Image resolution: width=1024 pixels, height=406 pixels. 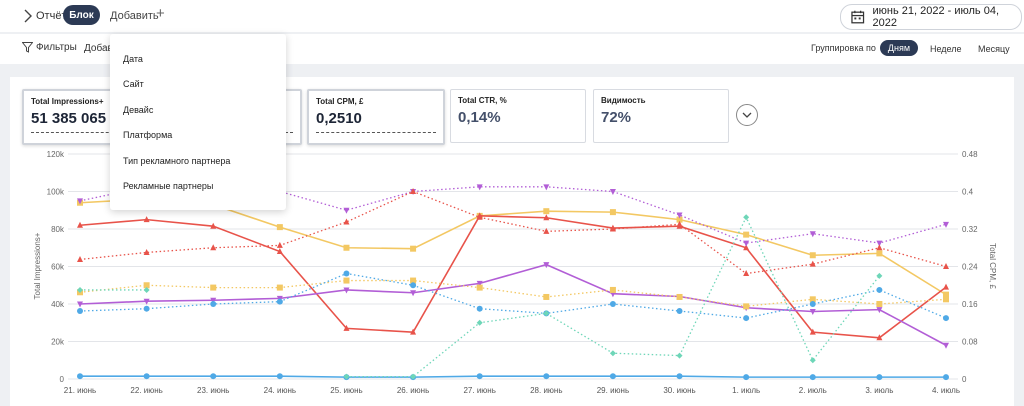 What do you see at coordinates (813, 390) in the screenshot?
I see `x-tick: 2. июль` at bounding box center [813, 390].